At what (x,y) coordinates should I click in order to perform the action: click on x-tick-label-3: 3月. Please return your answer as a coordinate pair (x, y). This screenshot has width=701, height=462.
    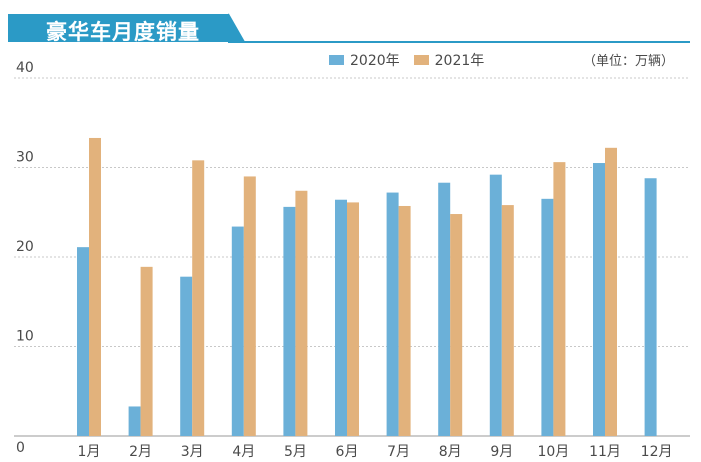
    Looking at the image, I should click on (192, 452).